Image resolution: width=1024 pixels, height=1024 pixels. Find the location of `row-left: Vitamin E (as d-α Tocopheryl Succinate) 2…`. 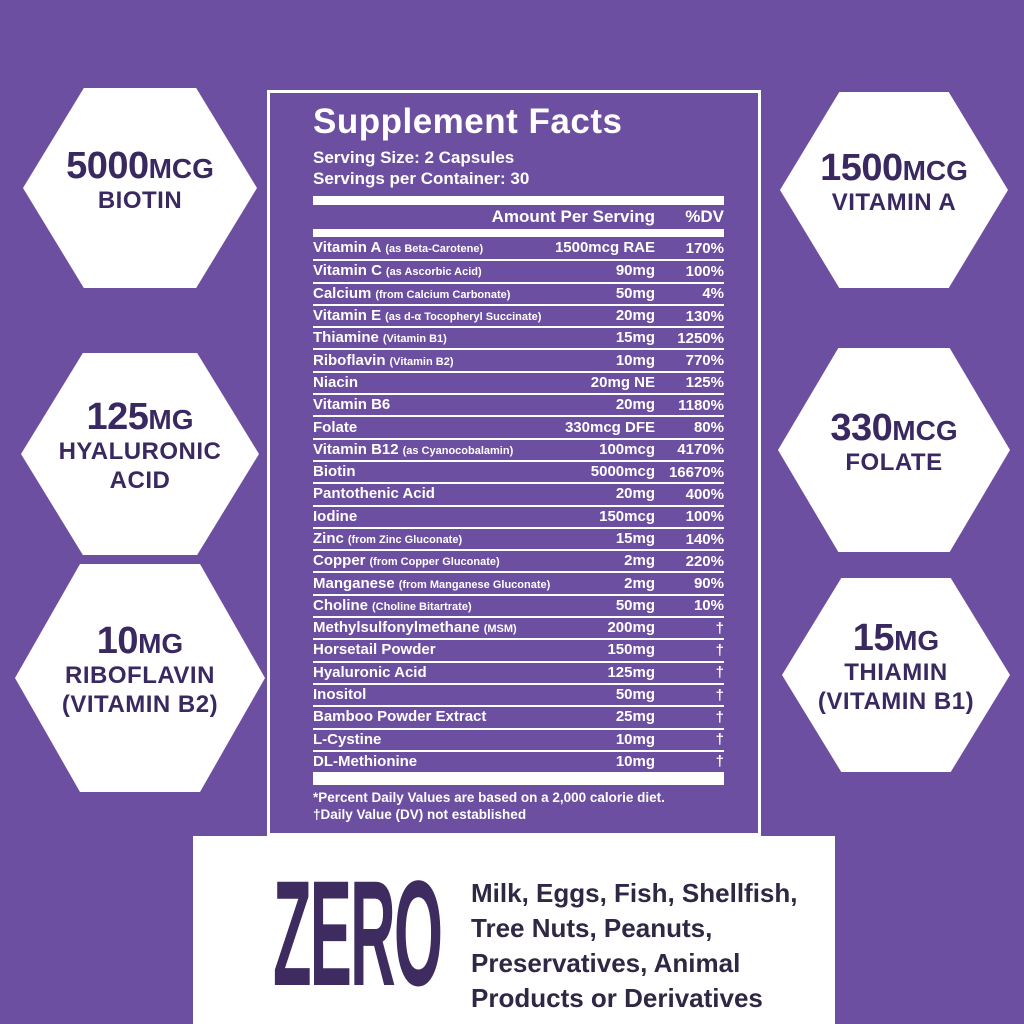

row-left: Vitamin E (as d-α Tocopheryl Succinate) 2… is located at coordinates (484, 316).